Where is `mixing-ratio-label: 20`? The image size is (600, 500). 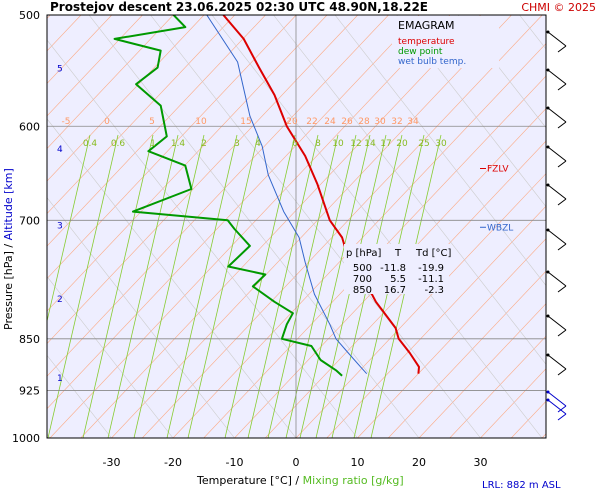
mixing-ratio-label: 20 is located at coordinates (402, 144).